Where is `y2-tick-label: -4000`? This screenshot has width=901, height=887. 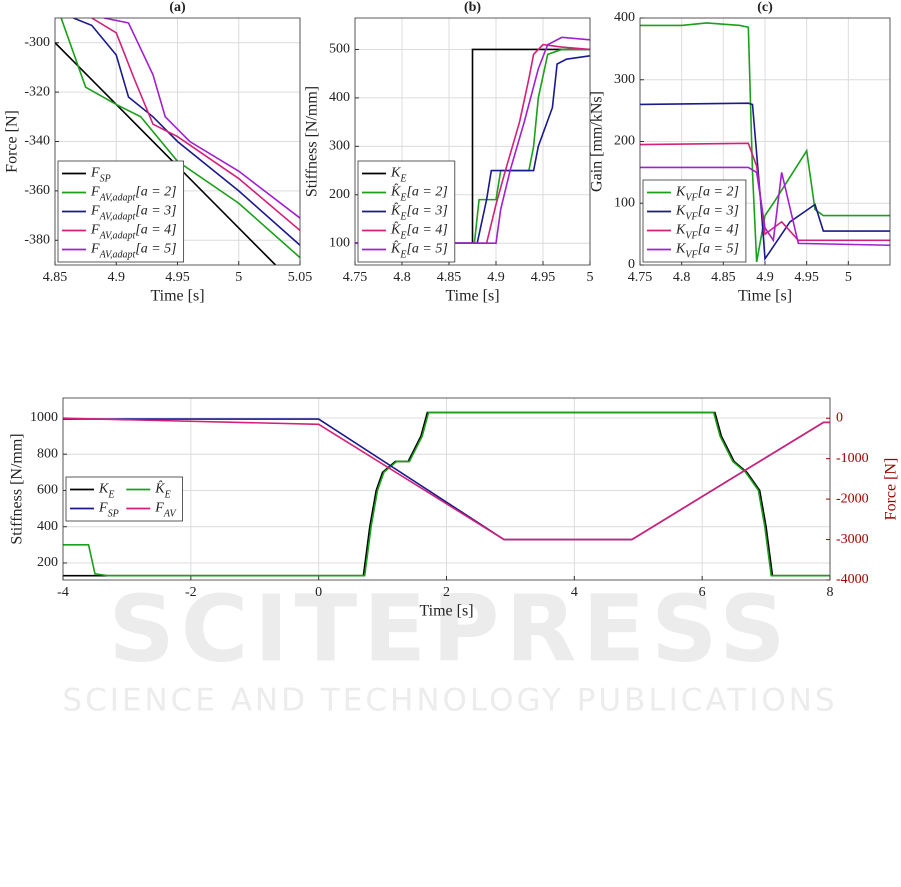
y2-tick-label: -4000 is located at coordinates (852, 579).